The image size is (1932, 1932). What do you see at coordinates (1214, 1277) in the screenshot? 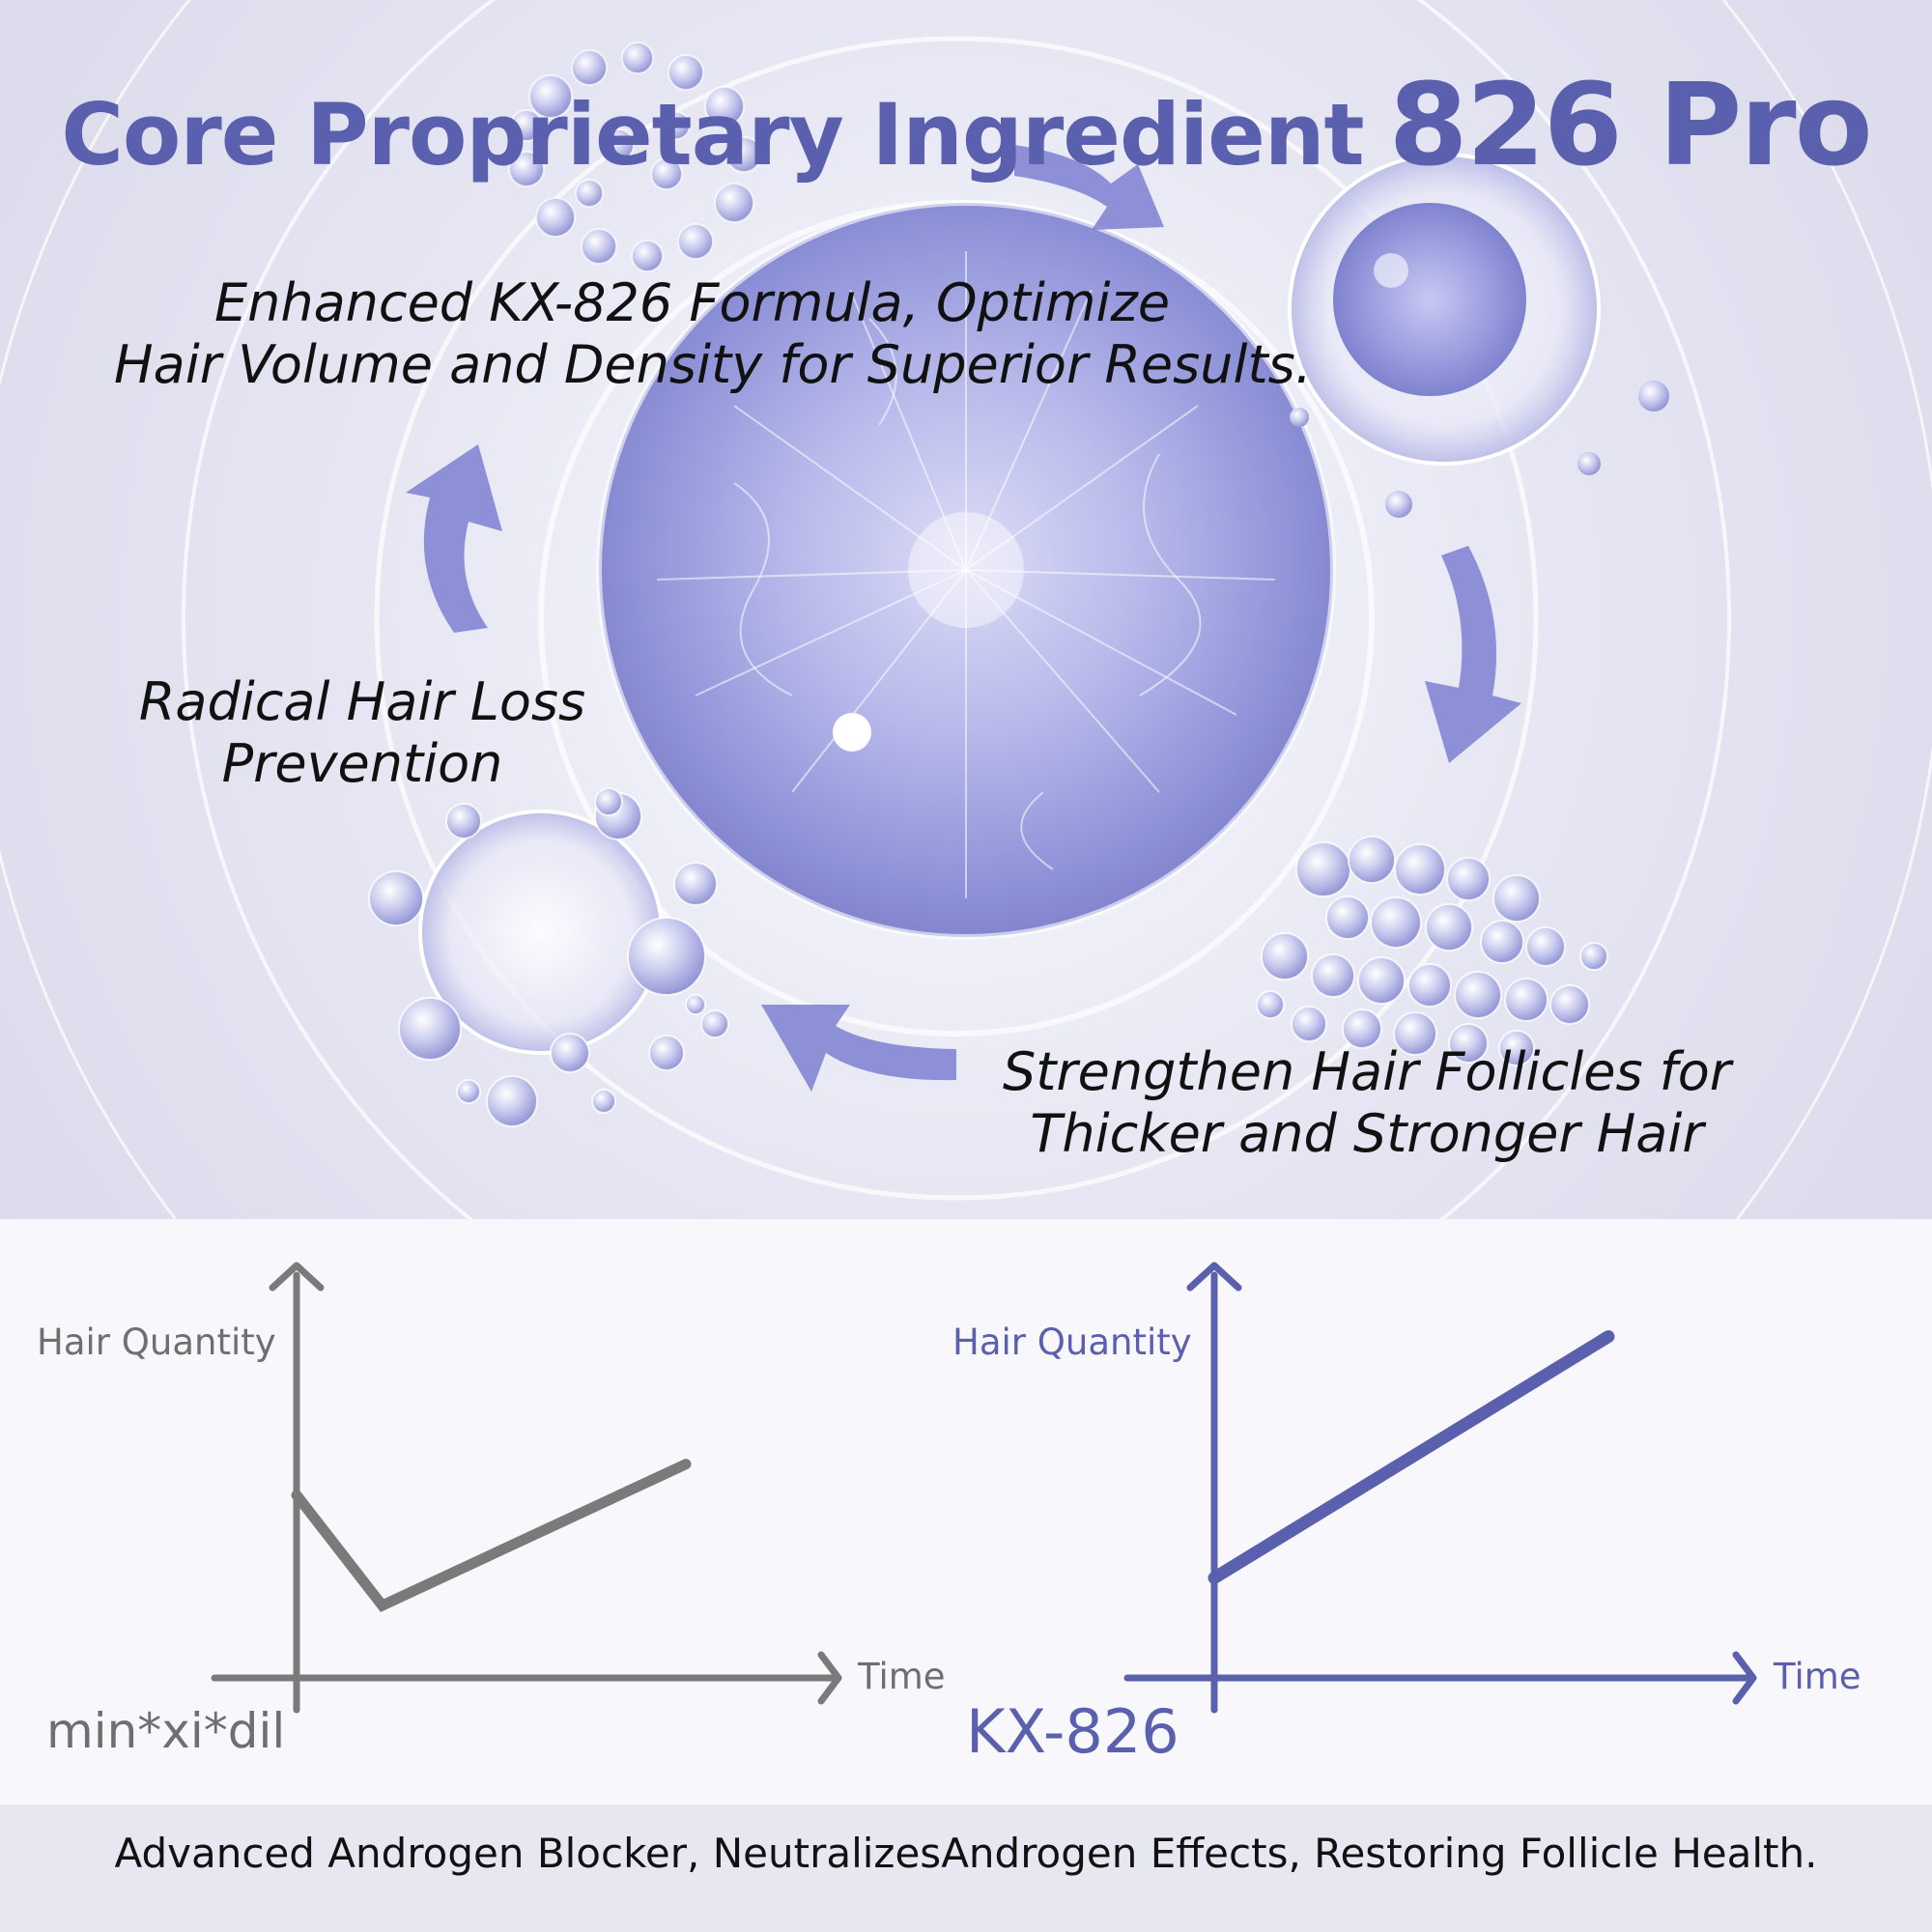
I see `chart2-y-arrow-icon` at bounding box center [1214, 1277].